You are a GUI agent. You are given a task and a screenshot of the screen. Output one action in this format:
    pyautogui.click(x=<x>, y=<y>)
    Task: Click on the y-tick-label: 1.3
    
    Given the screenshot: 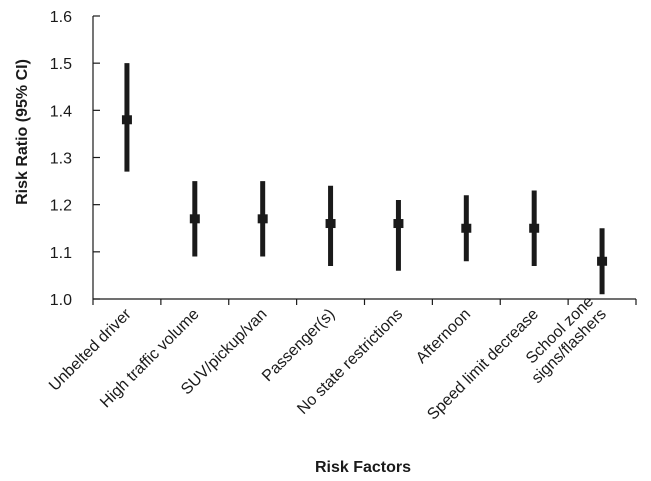 What is the action you would take?
    pyautogui.click(x=61, y=159)
    